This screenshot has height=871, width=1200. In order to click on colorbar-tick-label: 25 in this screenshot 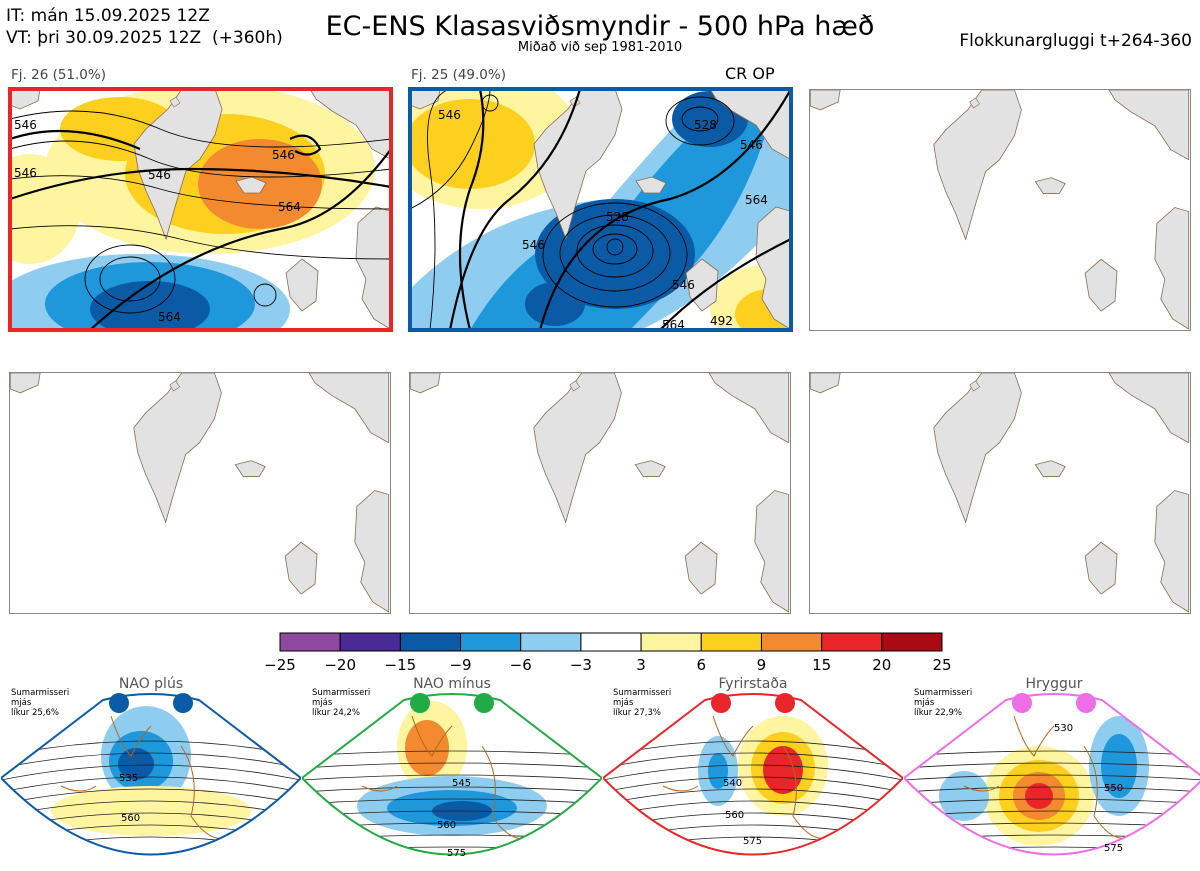, I will do `click(942, 665)`.